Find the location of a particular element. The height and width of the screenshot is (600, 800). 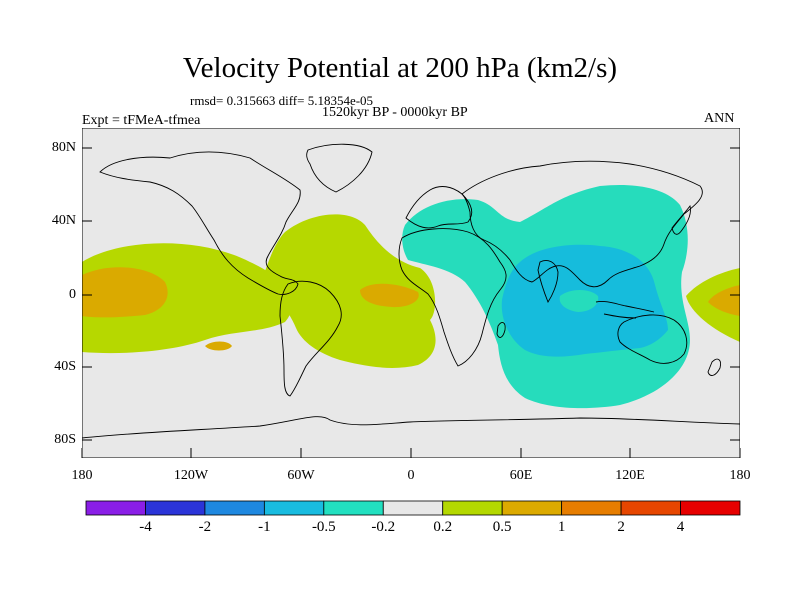

colorbar-label: -1 is located at coordinates (264, 527).